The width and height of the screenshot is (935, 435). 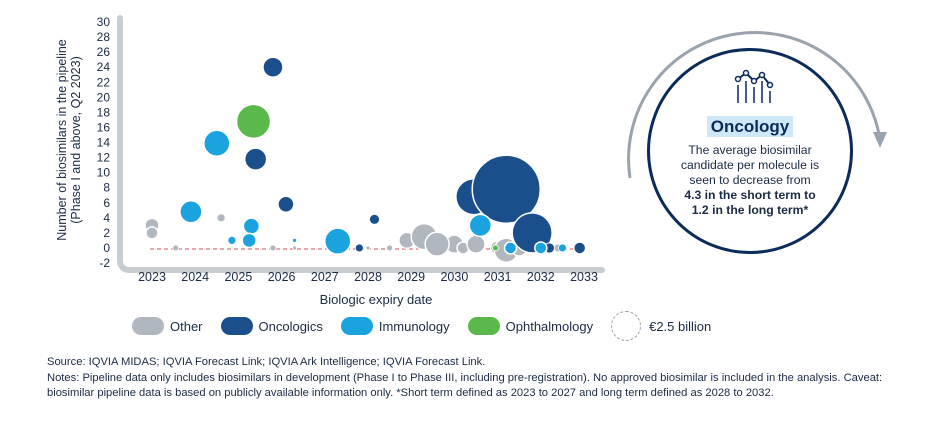 What do you see at coordinates (106, 203) in the screenshot?
I see `y-tick-label: 6` at bounding box center [106, 203].